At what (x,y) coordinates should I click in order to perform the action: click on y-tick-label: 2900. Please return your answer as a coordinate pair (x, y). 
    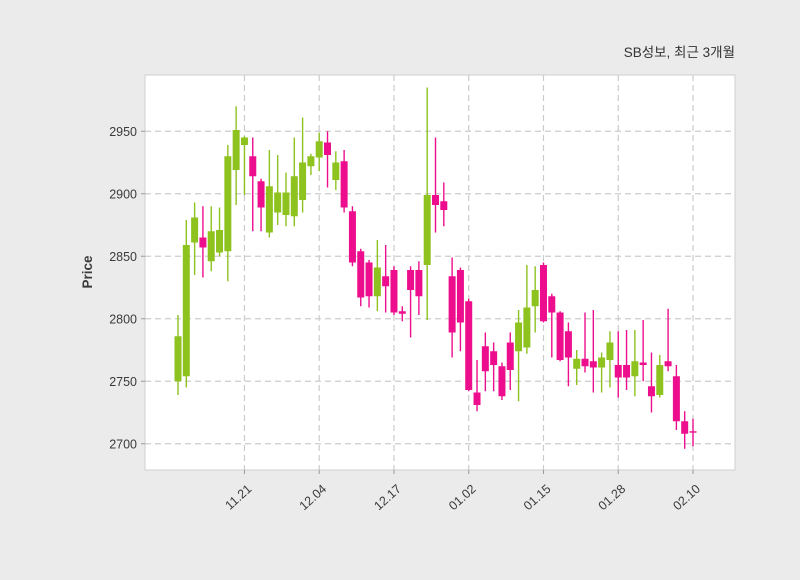
    Looking at the image, I should click on (123, 194).